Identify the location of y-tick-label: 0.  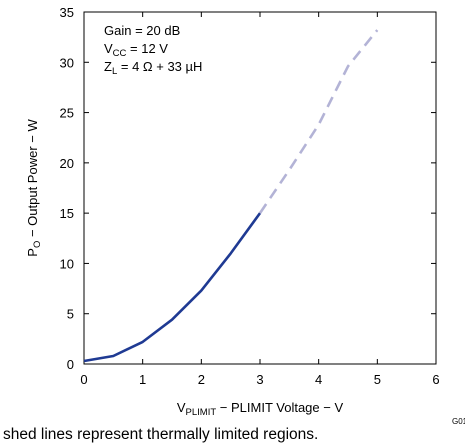
(70, 364).